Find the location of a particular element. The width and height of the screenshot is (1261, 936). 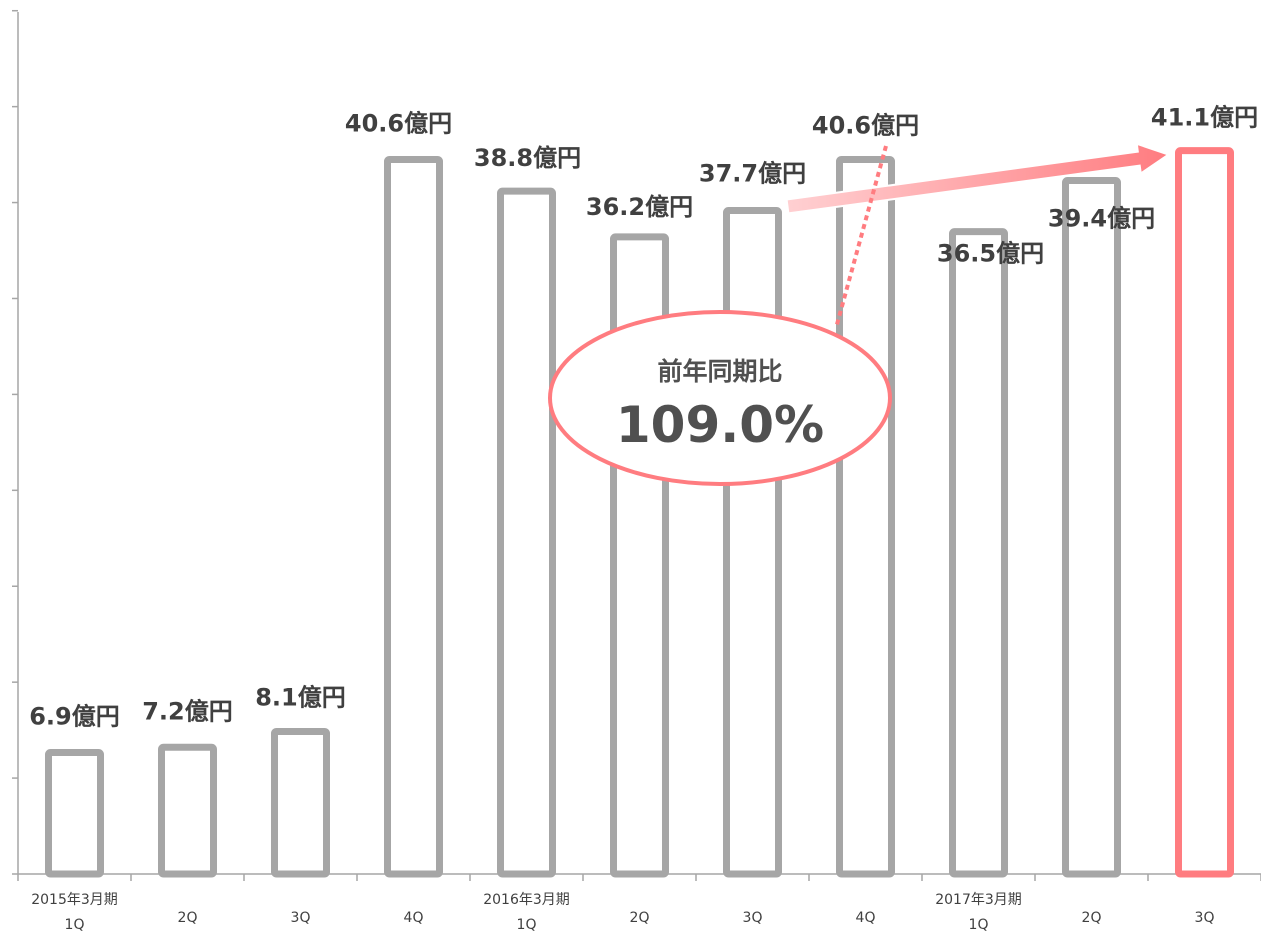

bar-value-label: 36.5億円 is located at coordinates (990, 254).